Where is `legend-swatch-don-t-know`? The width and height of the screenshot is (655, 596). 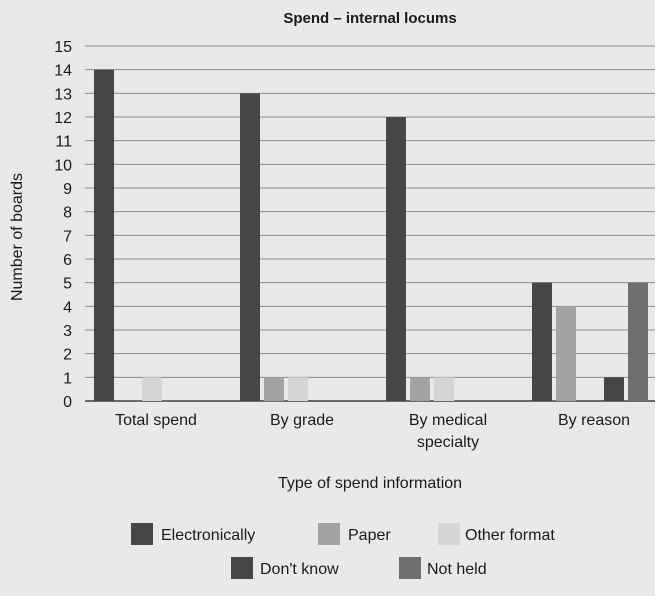
legend-swatch-don-t-know is located at coordinates (242, 568).